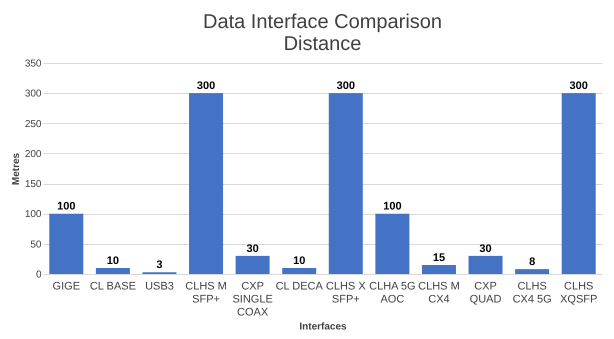  I want to click on y-tick-label: 100, so click(33, 214).